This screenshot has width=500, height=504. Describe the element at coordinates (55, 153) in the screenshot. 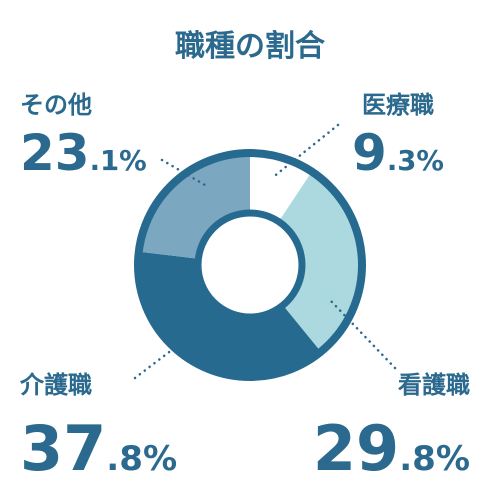

I see `value-label-int: 23` at that location.